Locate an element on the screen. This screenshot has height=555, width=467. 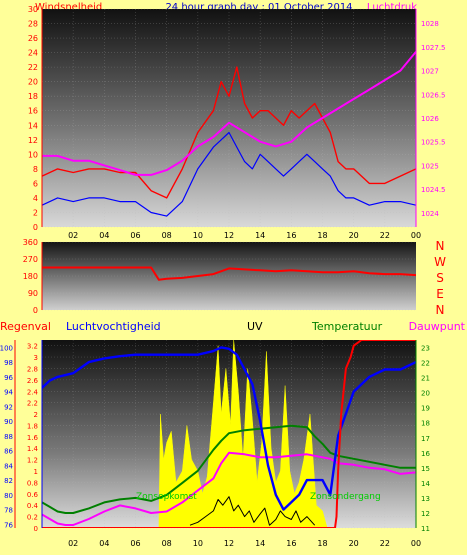
tick-x-bottom-18: 18 is located at coordinates (322, 543).